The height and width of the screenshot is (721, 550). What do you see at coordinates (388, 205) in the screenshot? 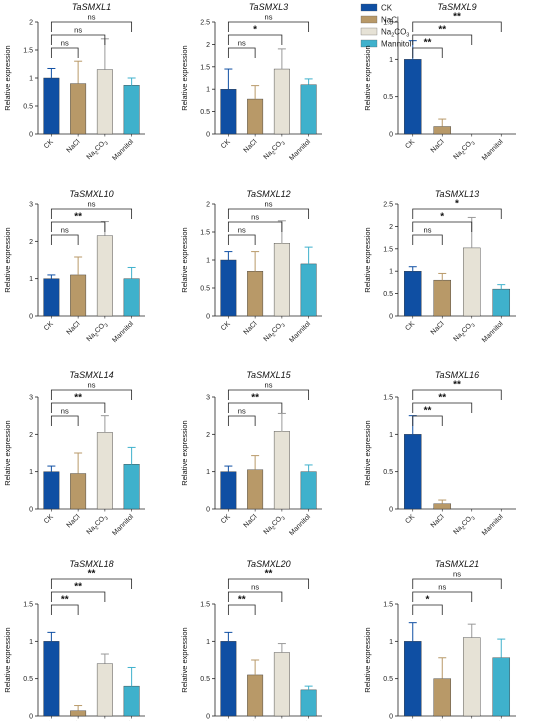
I see `y-tick-label: 2.5` at bounding box center [388, 205].